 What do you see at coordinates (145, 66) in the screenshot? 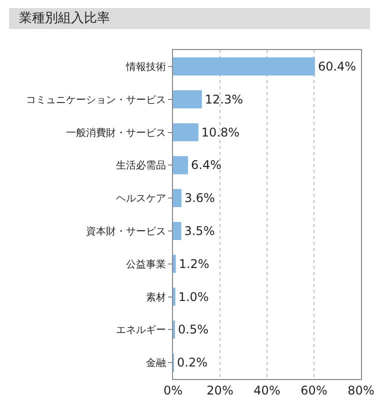
I see `y-tick-label: 情報技術` at bounding box center [145, 66].